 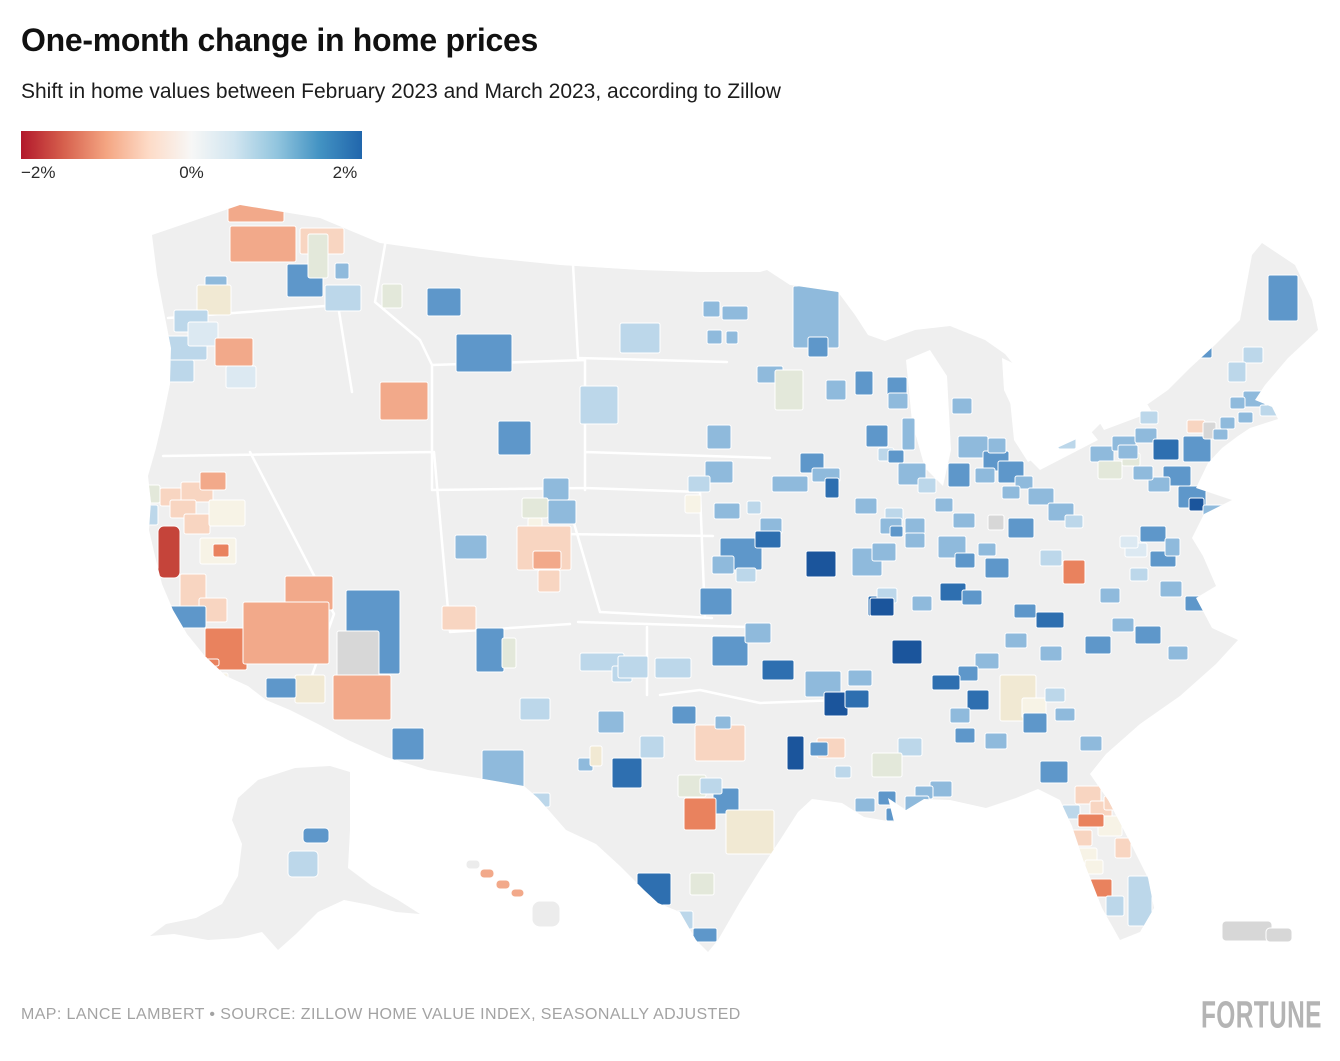 What do you see at coordinates (1064, 450) in the screenshot?
I see `lake-erie` at bounding box center [1064, 450].